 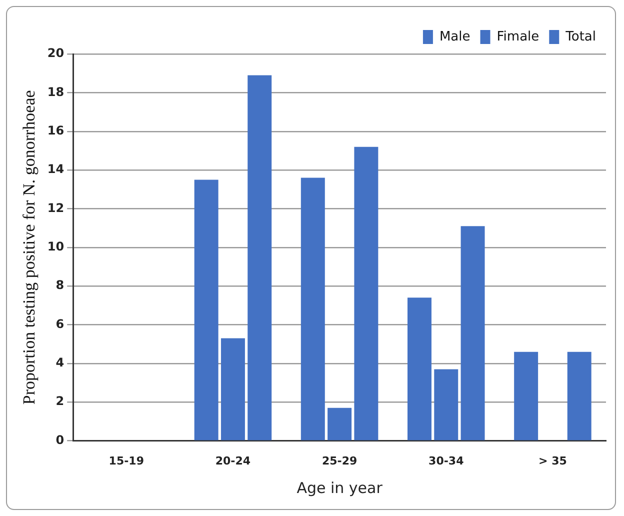 I want to click on x-tick-label: > 35, so click(x=552, y=461).